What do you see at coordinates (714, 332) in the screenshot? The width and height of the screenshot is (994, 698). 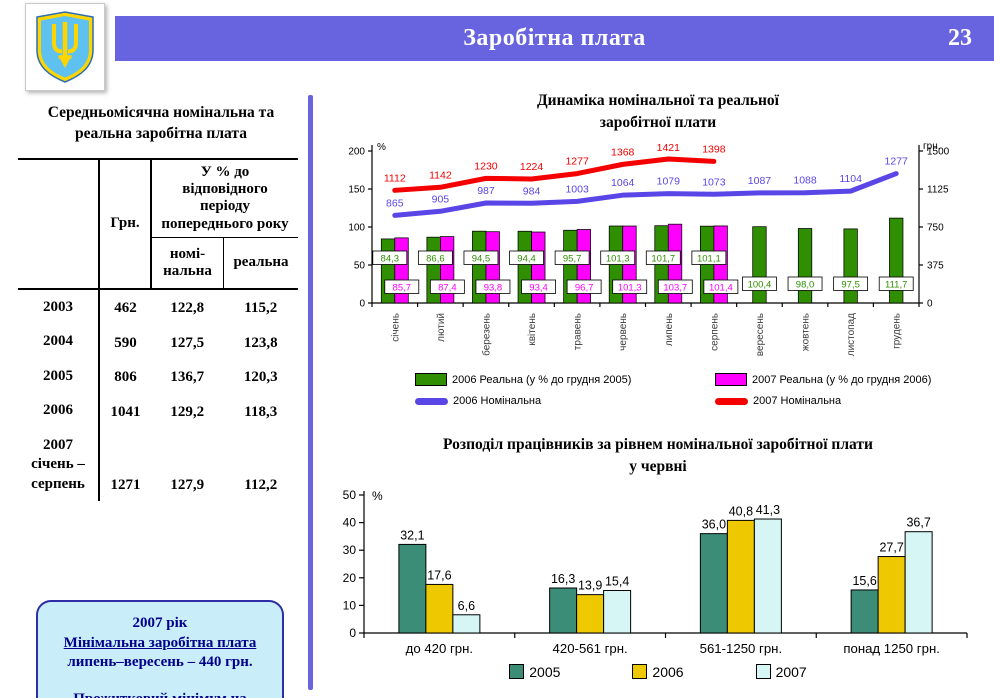 I see `svg-text: серпень` at bounding box center [714, 332].